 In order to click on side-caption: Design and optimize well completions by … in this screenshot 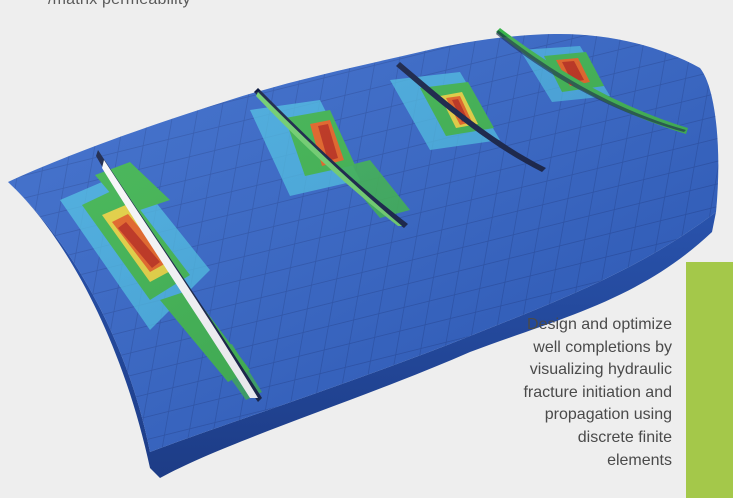, I will do `click(572, 393)`.